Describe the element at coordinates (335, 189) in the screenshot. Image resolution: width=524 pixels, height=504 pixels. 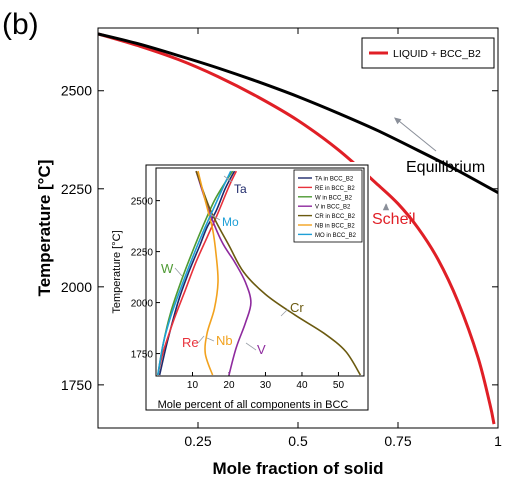
I see `inset-legend-label: RE in BCC_B2` at that location.